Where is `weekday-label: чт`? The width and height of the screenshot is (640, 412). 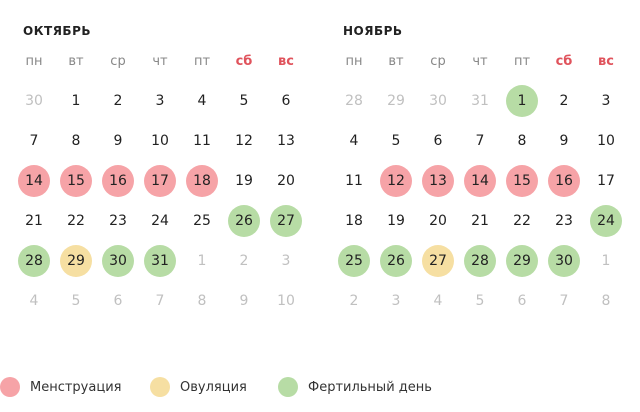
weekday-label: чт is located at coordinates (160, 61).